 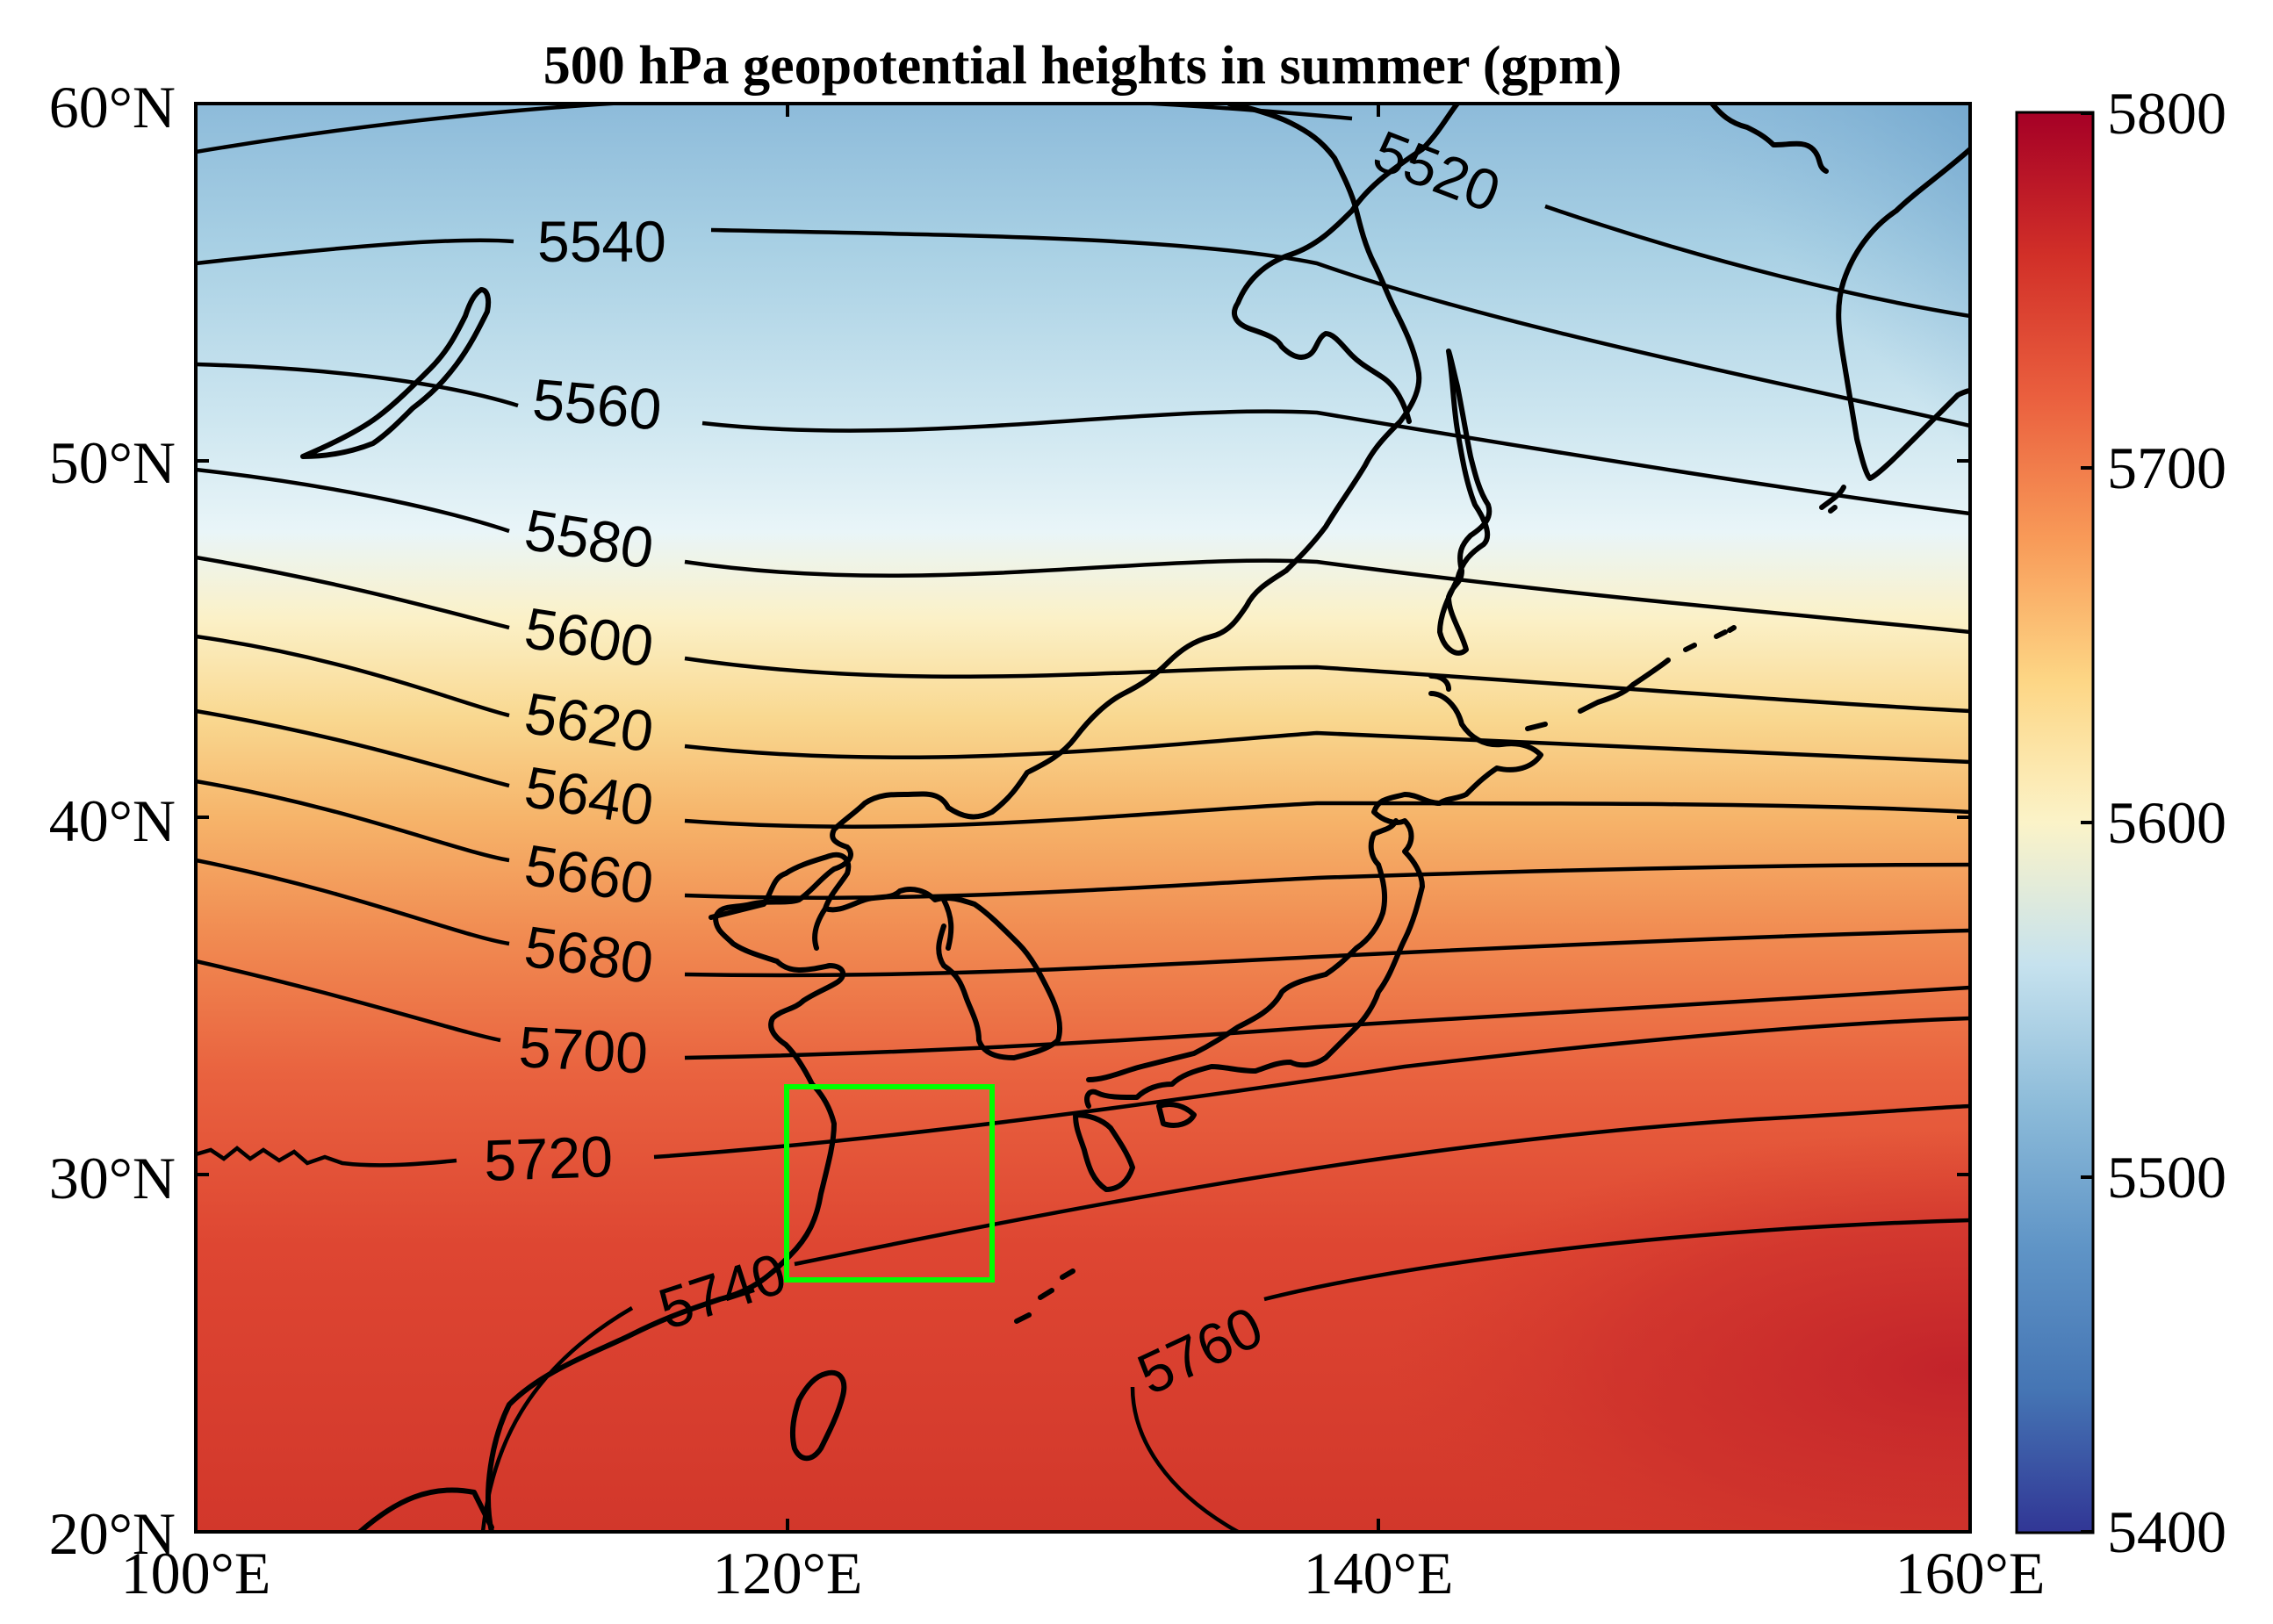 What do you see at coordinates (112, 463) in the screenshot?
I see `y-tick-label-50n: 50°N` at bounding box center [112, 463].